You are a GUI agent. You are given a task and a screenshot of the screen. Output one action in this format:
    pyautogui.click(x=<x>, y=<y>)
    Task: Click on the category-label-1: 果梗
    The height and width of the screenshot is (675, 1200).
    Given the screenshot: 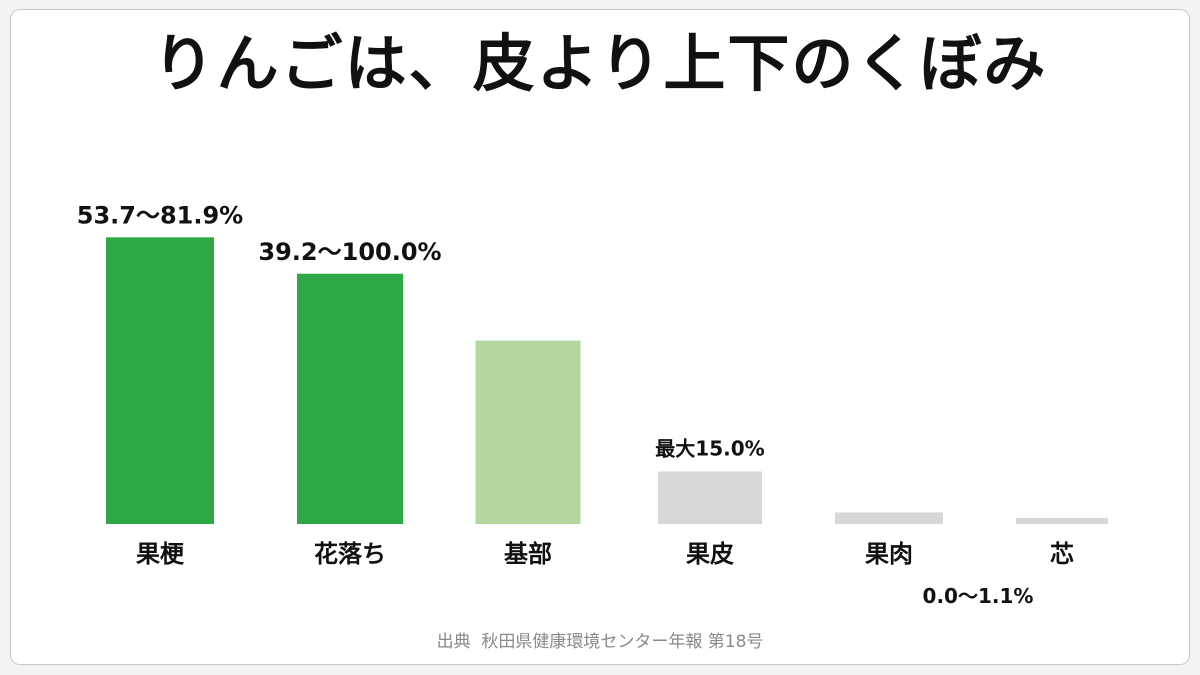 What is the action you would take?
    pyautogui.click(x=160, y=554)
    